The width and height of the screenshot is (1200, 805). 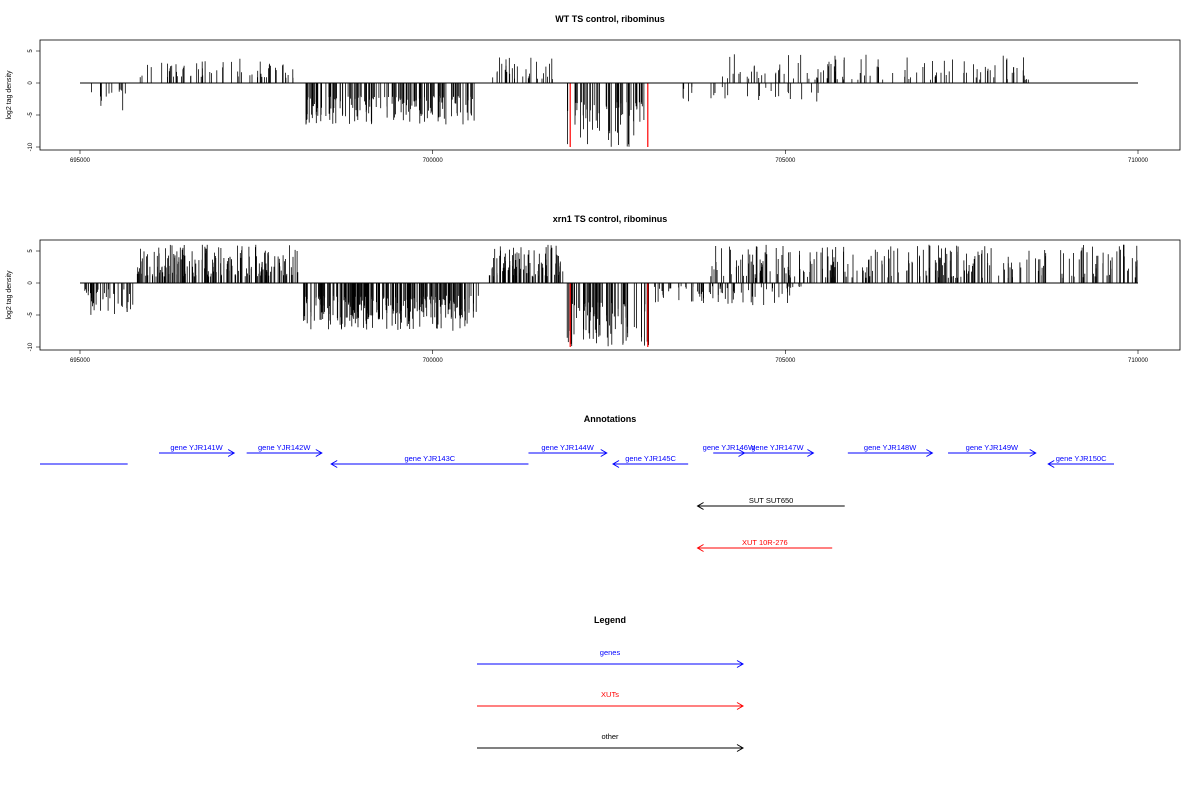 I want to click on feature-label: XUT 10R-276, so click(x=765, y=542).